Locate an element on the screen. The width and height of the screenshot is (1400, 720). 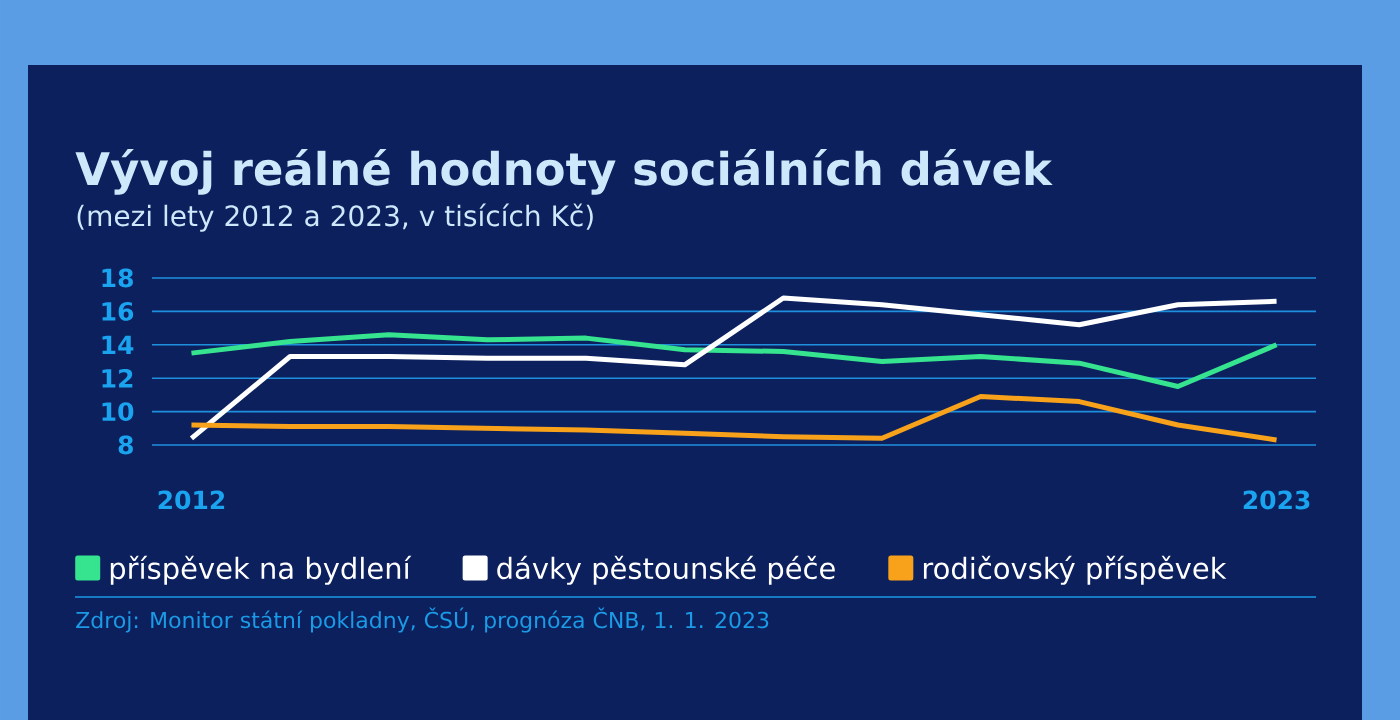
legend-label: příspěvek na bydlení is located at coordinates (261, 570).